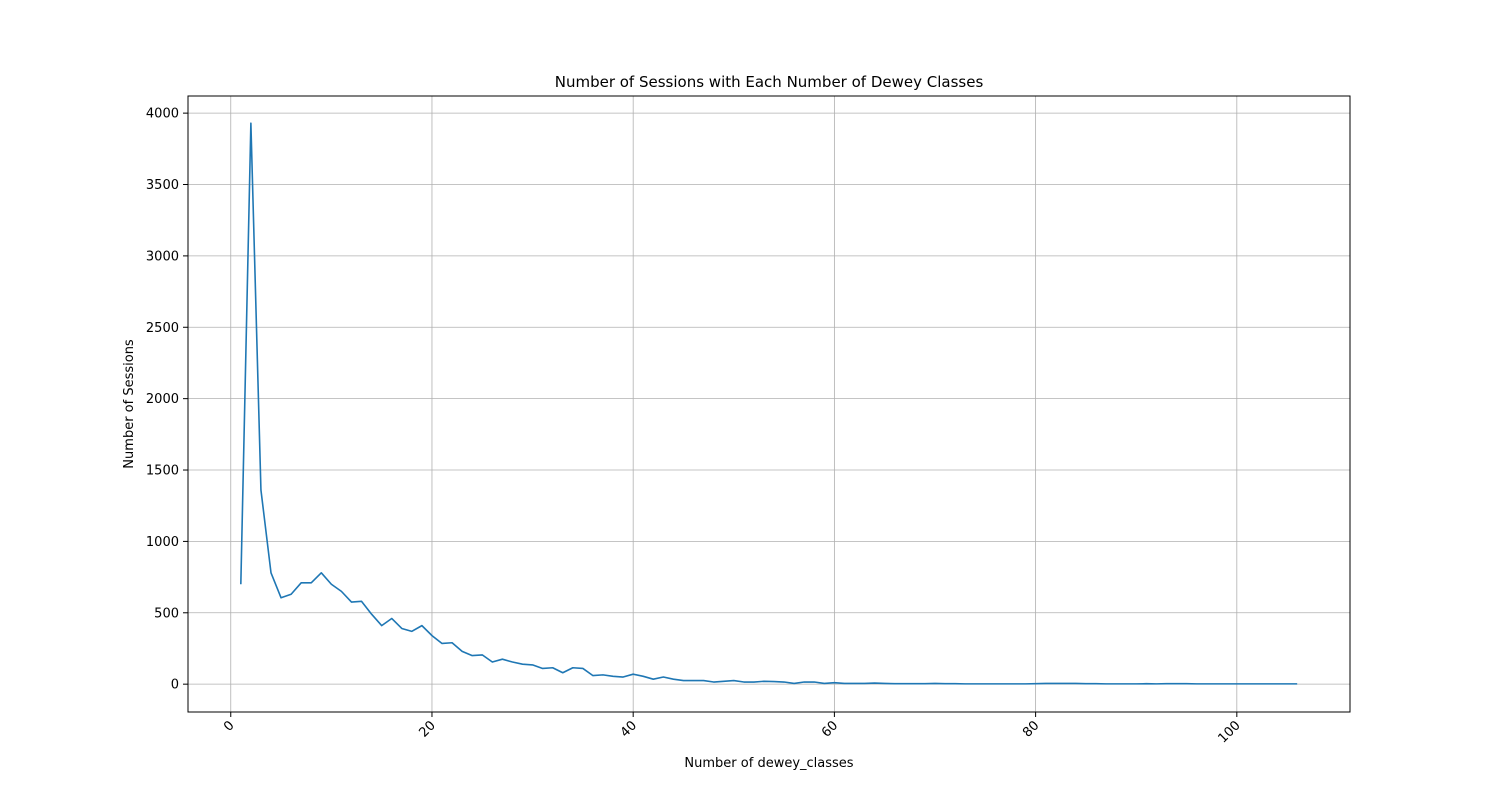  Describe the element at coordinates (162, 399) in the screenshot. I see `y-tick-label: 2000` at that location.